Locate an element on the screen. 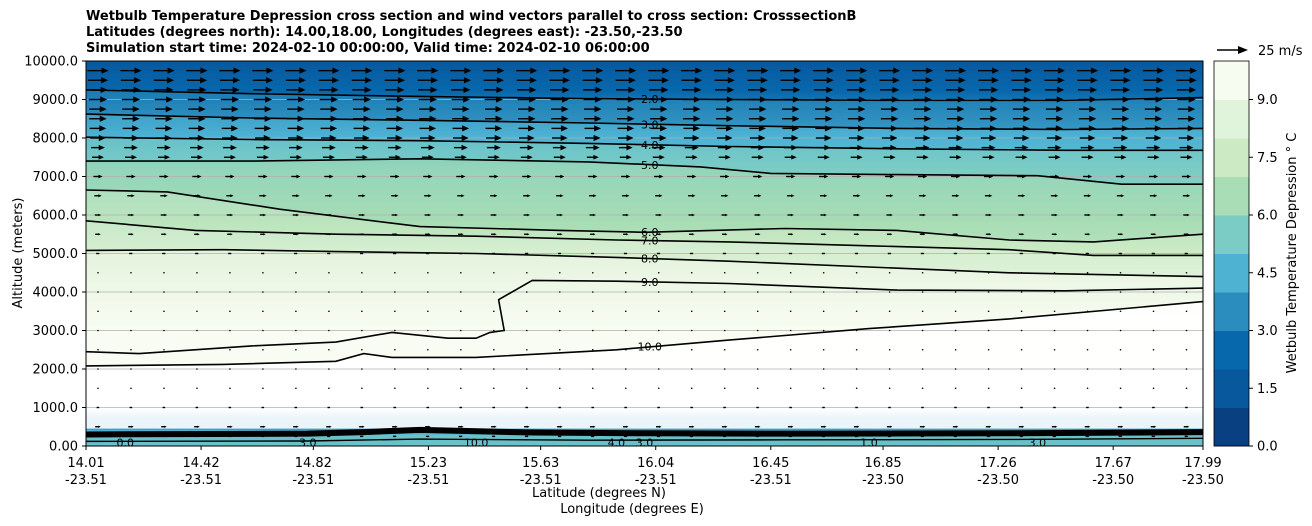 This screenshot has width=1312, height=526. surface-contour-label: 0.0 is located at coordinates (126, 442).